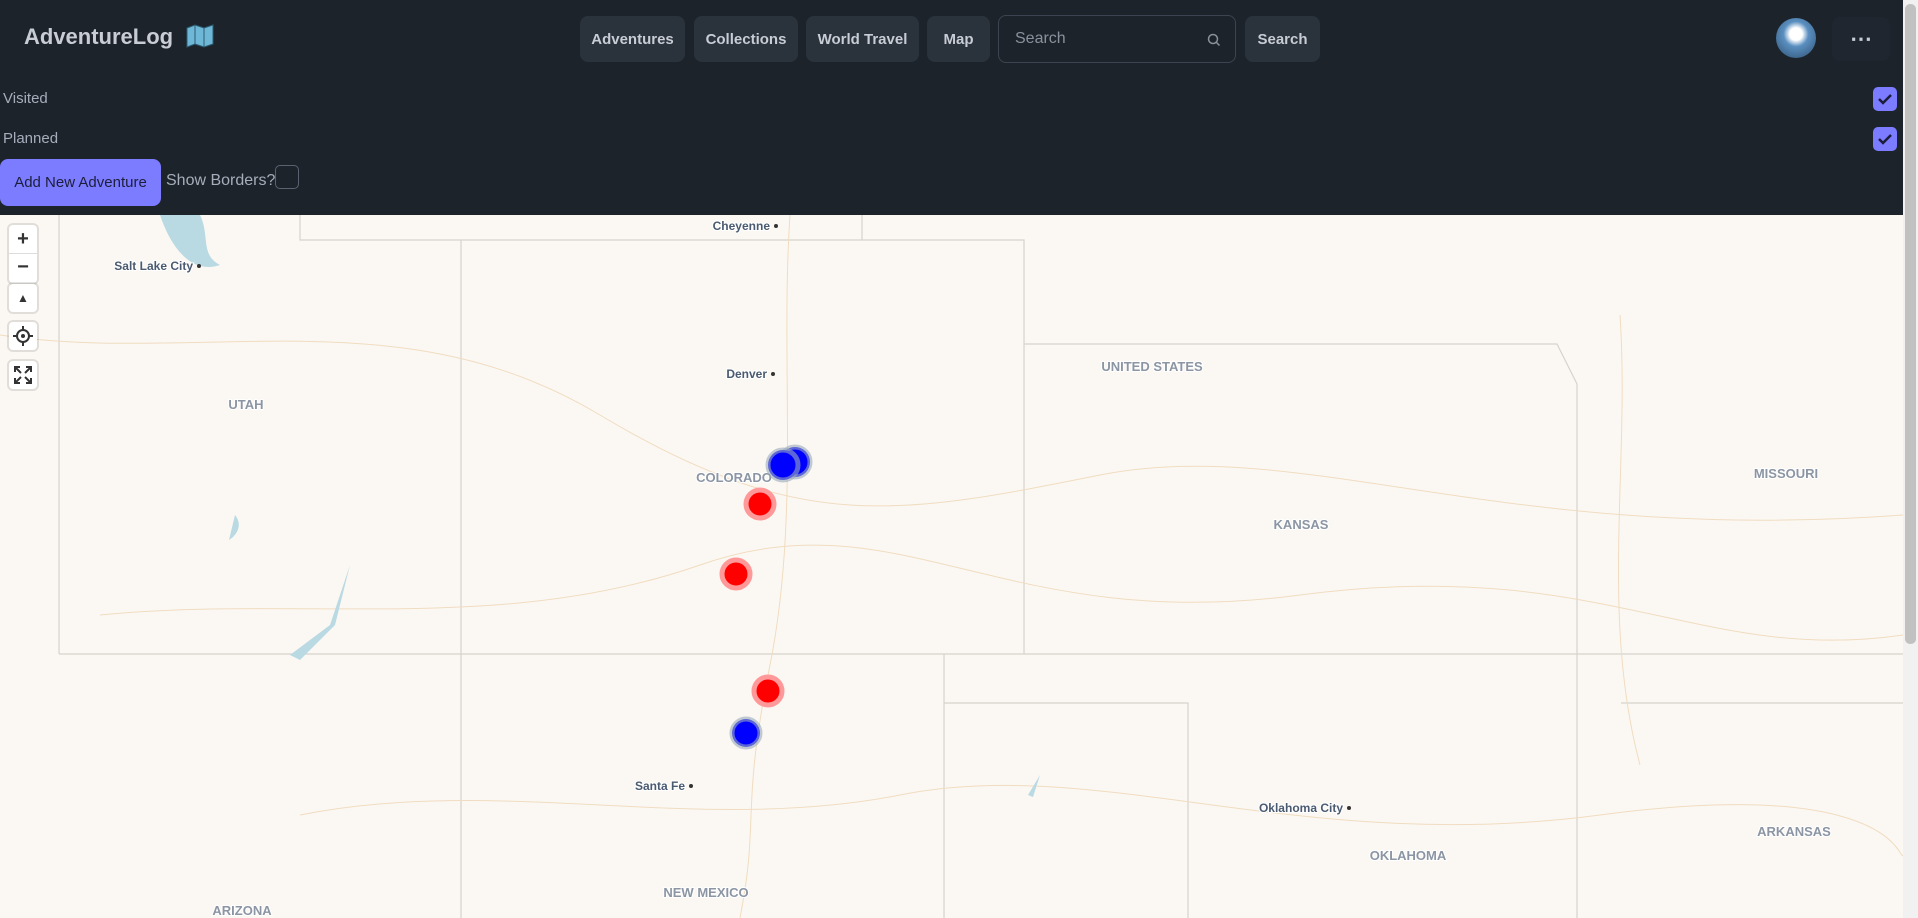 Image resolution: width=1918 pixels, height=918 pixels. Describe the element at coordinates (1885, 139) in the screenshot. I see `planned-checkbox` at that location.